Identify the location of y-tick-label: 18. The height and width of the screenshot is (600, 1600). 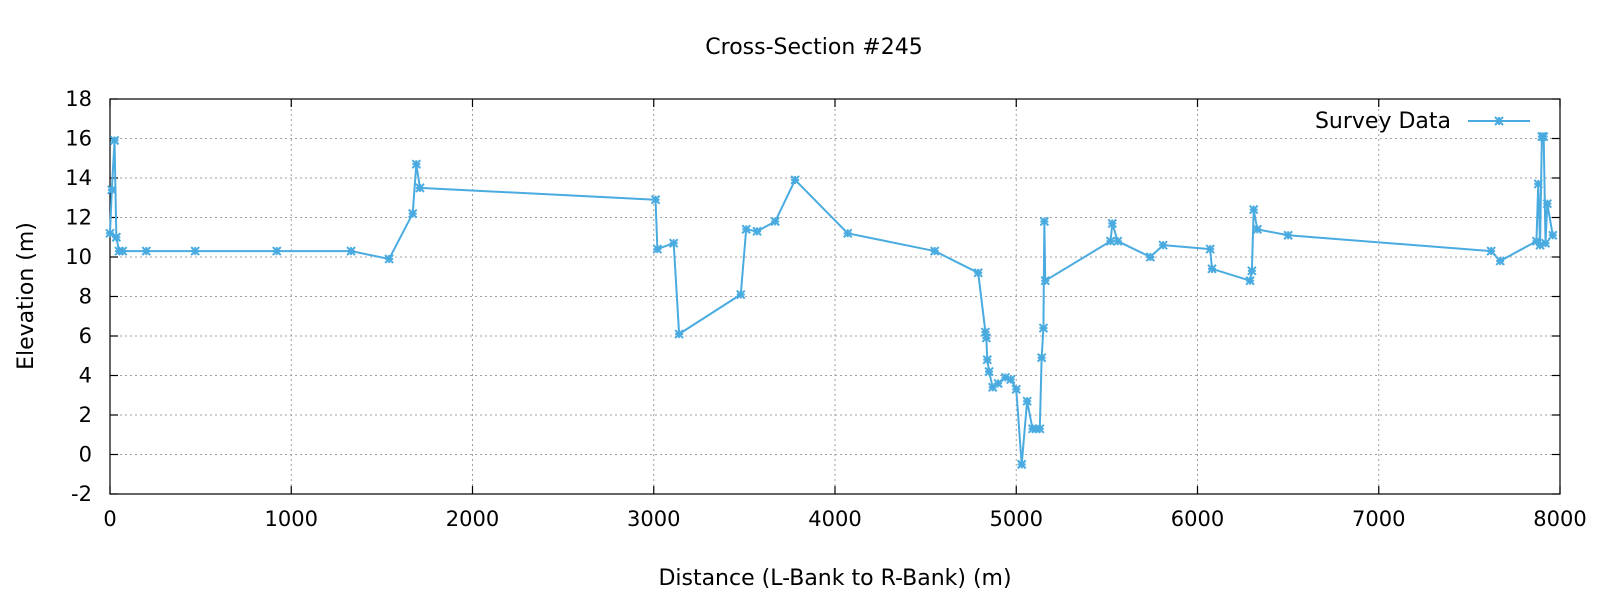
(78, 99).